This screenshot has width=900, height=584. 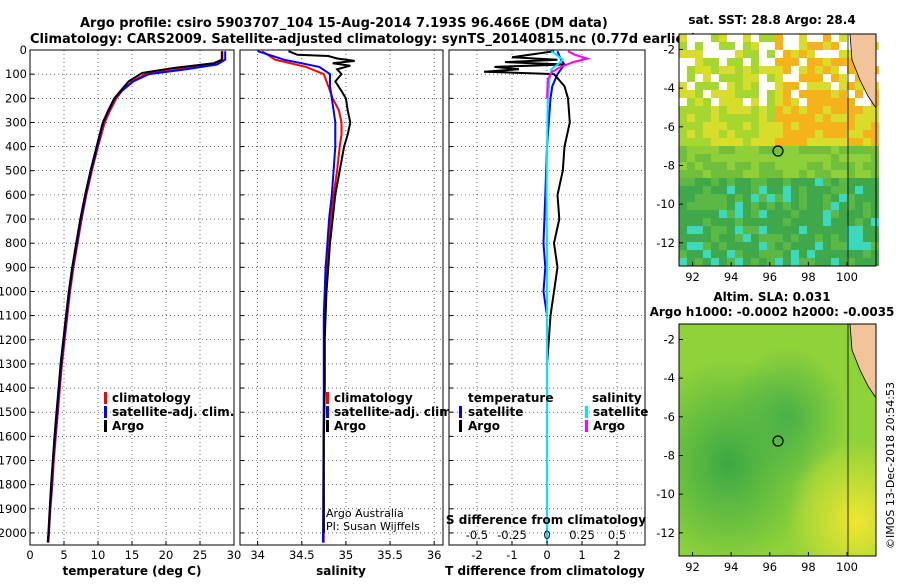 What do you see at coordinates (13, 316) in the screenshot?
I see `y-tick-label: 1100` at bounding box center [13, 316].